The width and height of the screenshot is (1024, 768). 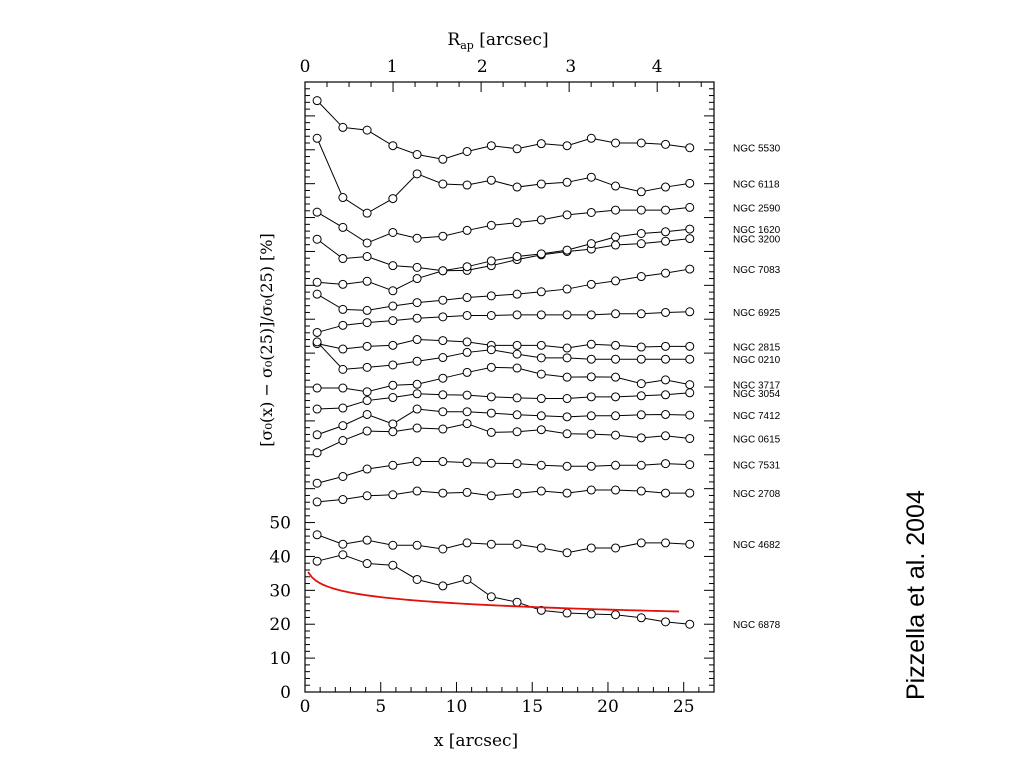 I want to click on series: NGC 6118, so click(x=546, y=175).